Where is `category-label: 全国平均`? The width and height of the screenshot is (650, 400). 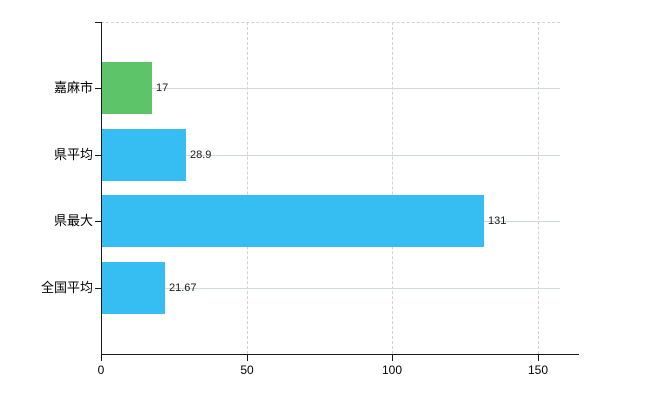 category-label: 全国平均 is located at coordinates (66, 287).